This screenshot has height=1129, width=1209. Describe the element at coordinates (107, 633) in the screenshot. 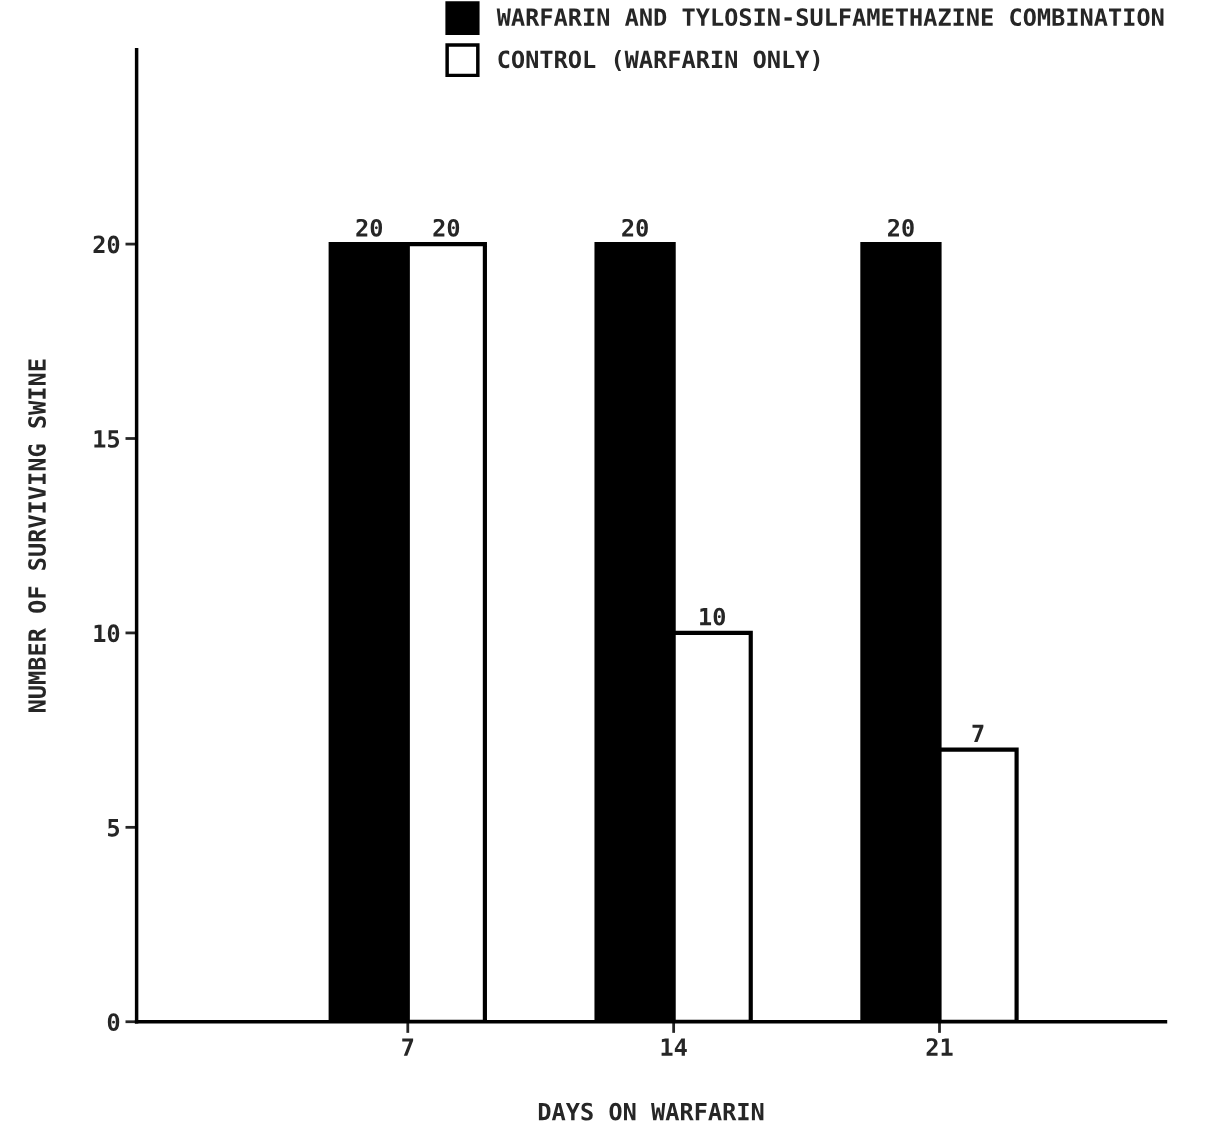

I see `y-tick-label: 10` at that location.